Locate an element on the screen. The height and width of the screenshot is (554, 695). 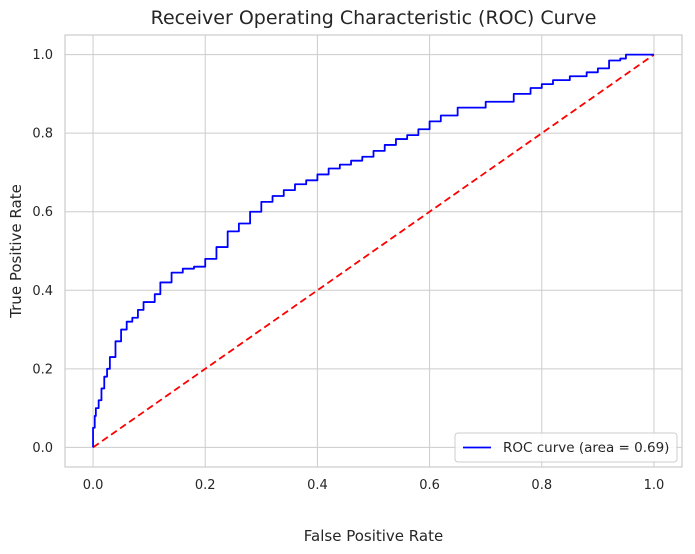
y-tick-label: 0.8 is located at coordinates (42, 134).